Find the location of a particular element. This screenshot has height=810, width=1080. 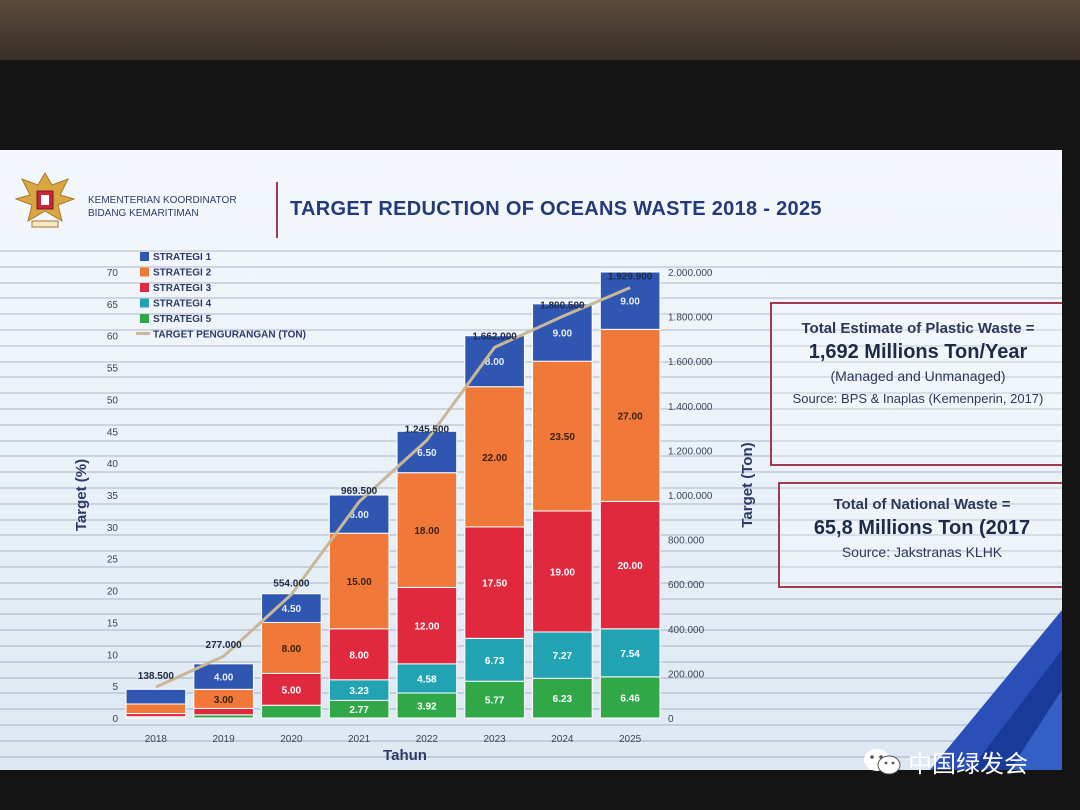

y-tick-label: 10 is located at coordinates (113, 655).